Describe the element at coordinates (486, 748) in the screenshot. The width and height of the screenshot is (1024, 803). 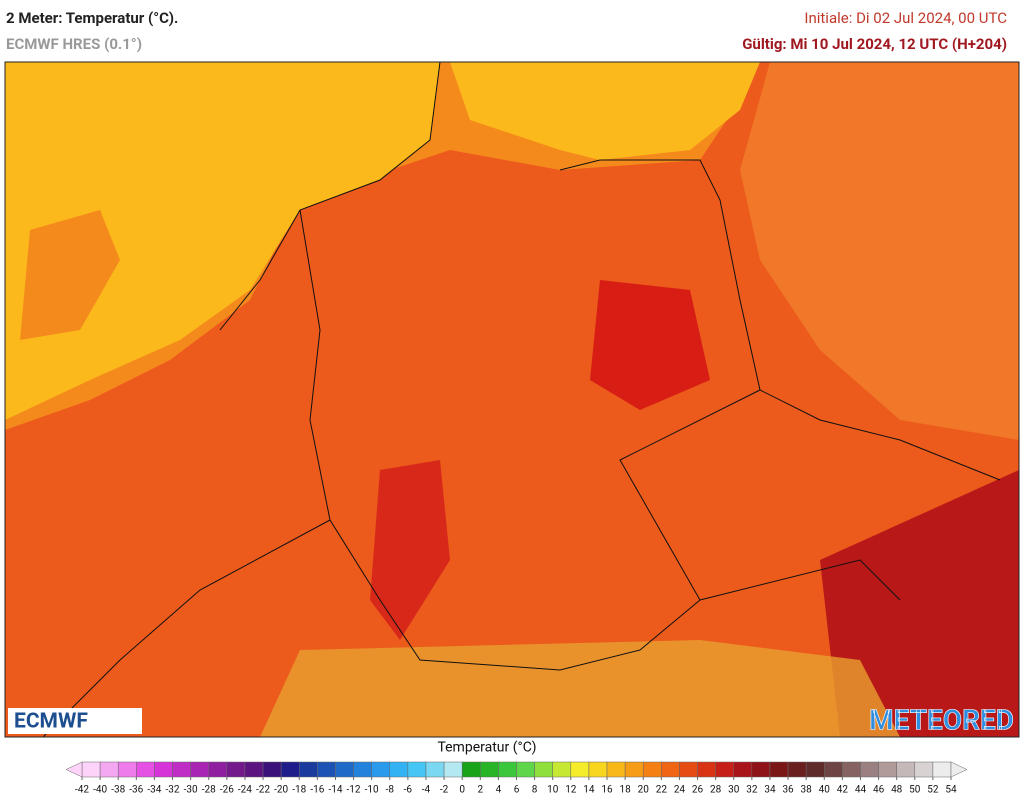
I see `colorbar-title: Temperatur (°C)` at that location.